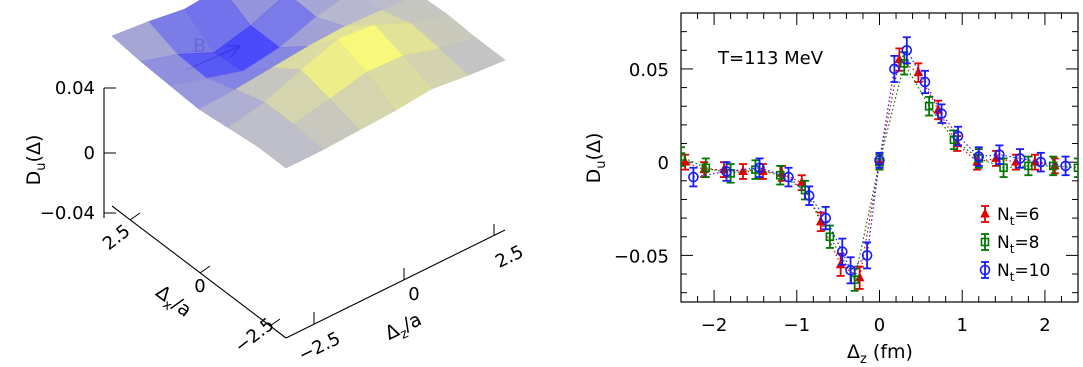 This screenshot has height=367, width=1083. I want to click on z-axis-title: Du(Δ), so click(36, 160).